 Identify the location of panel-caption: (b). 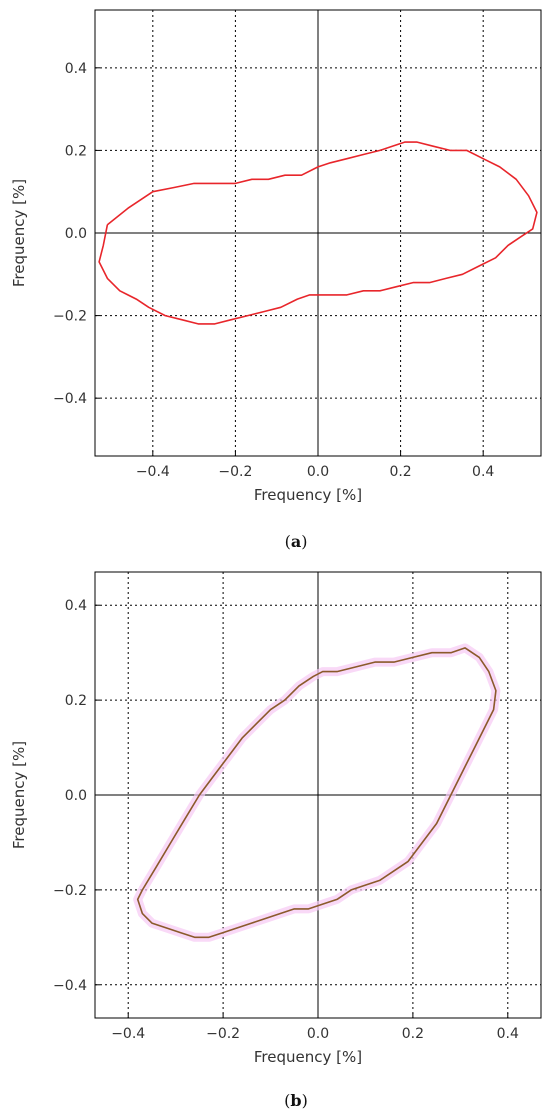
(296, 1100).